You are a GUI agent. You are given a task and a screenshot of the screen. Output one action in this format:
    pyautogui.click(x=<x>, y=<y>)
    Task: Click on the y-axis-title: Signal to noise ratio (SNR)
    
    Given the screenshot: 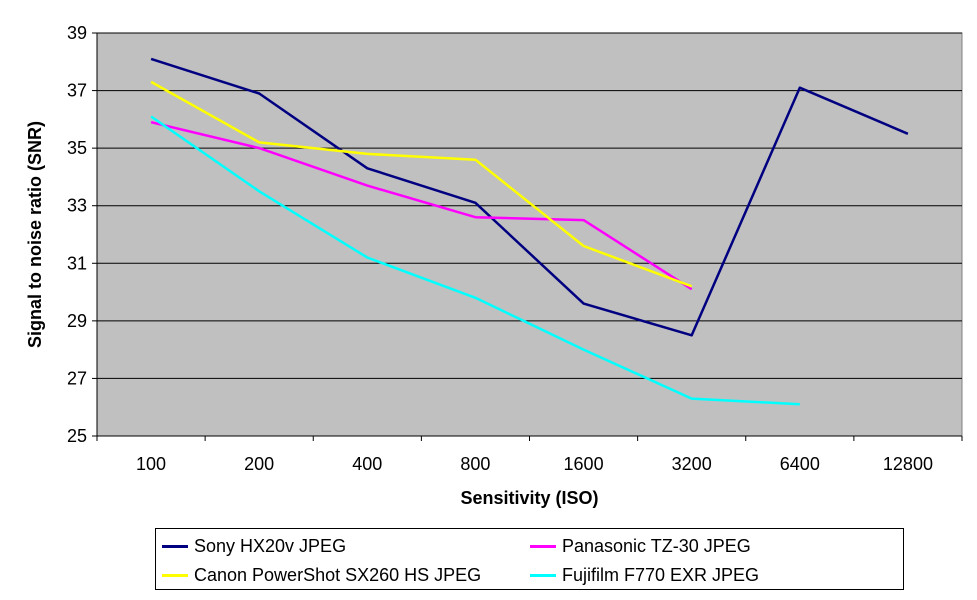 What is the action you would take?
    pyautogui.click(x=35, y=234)
    